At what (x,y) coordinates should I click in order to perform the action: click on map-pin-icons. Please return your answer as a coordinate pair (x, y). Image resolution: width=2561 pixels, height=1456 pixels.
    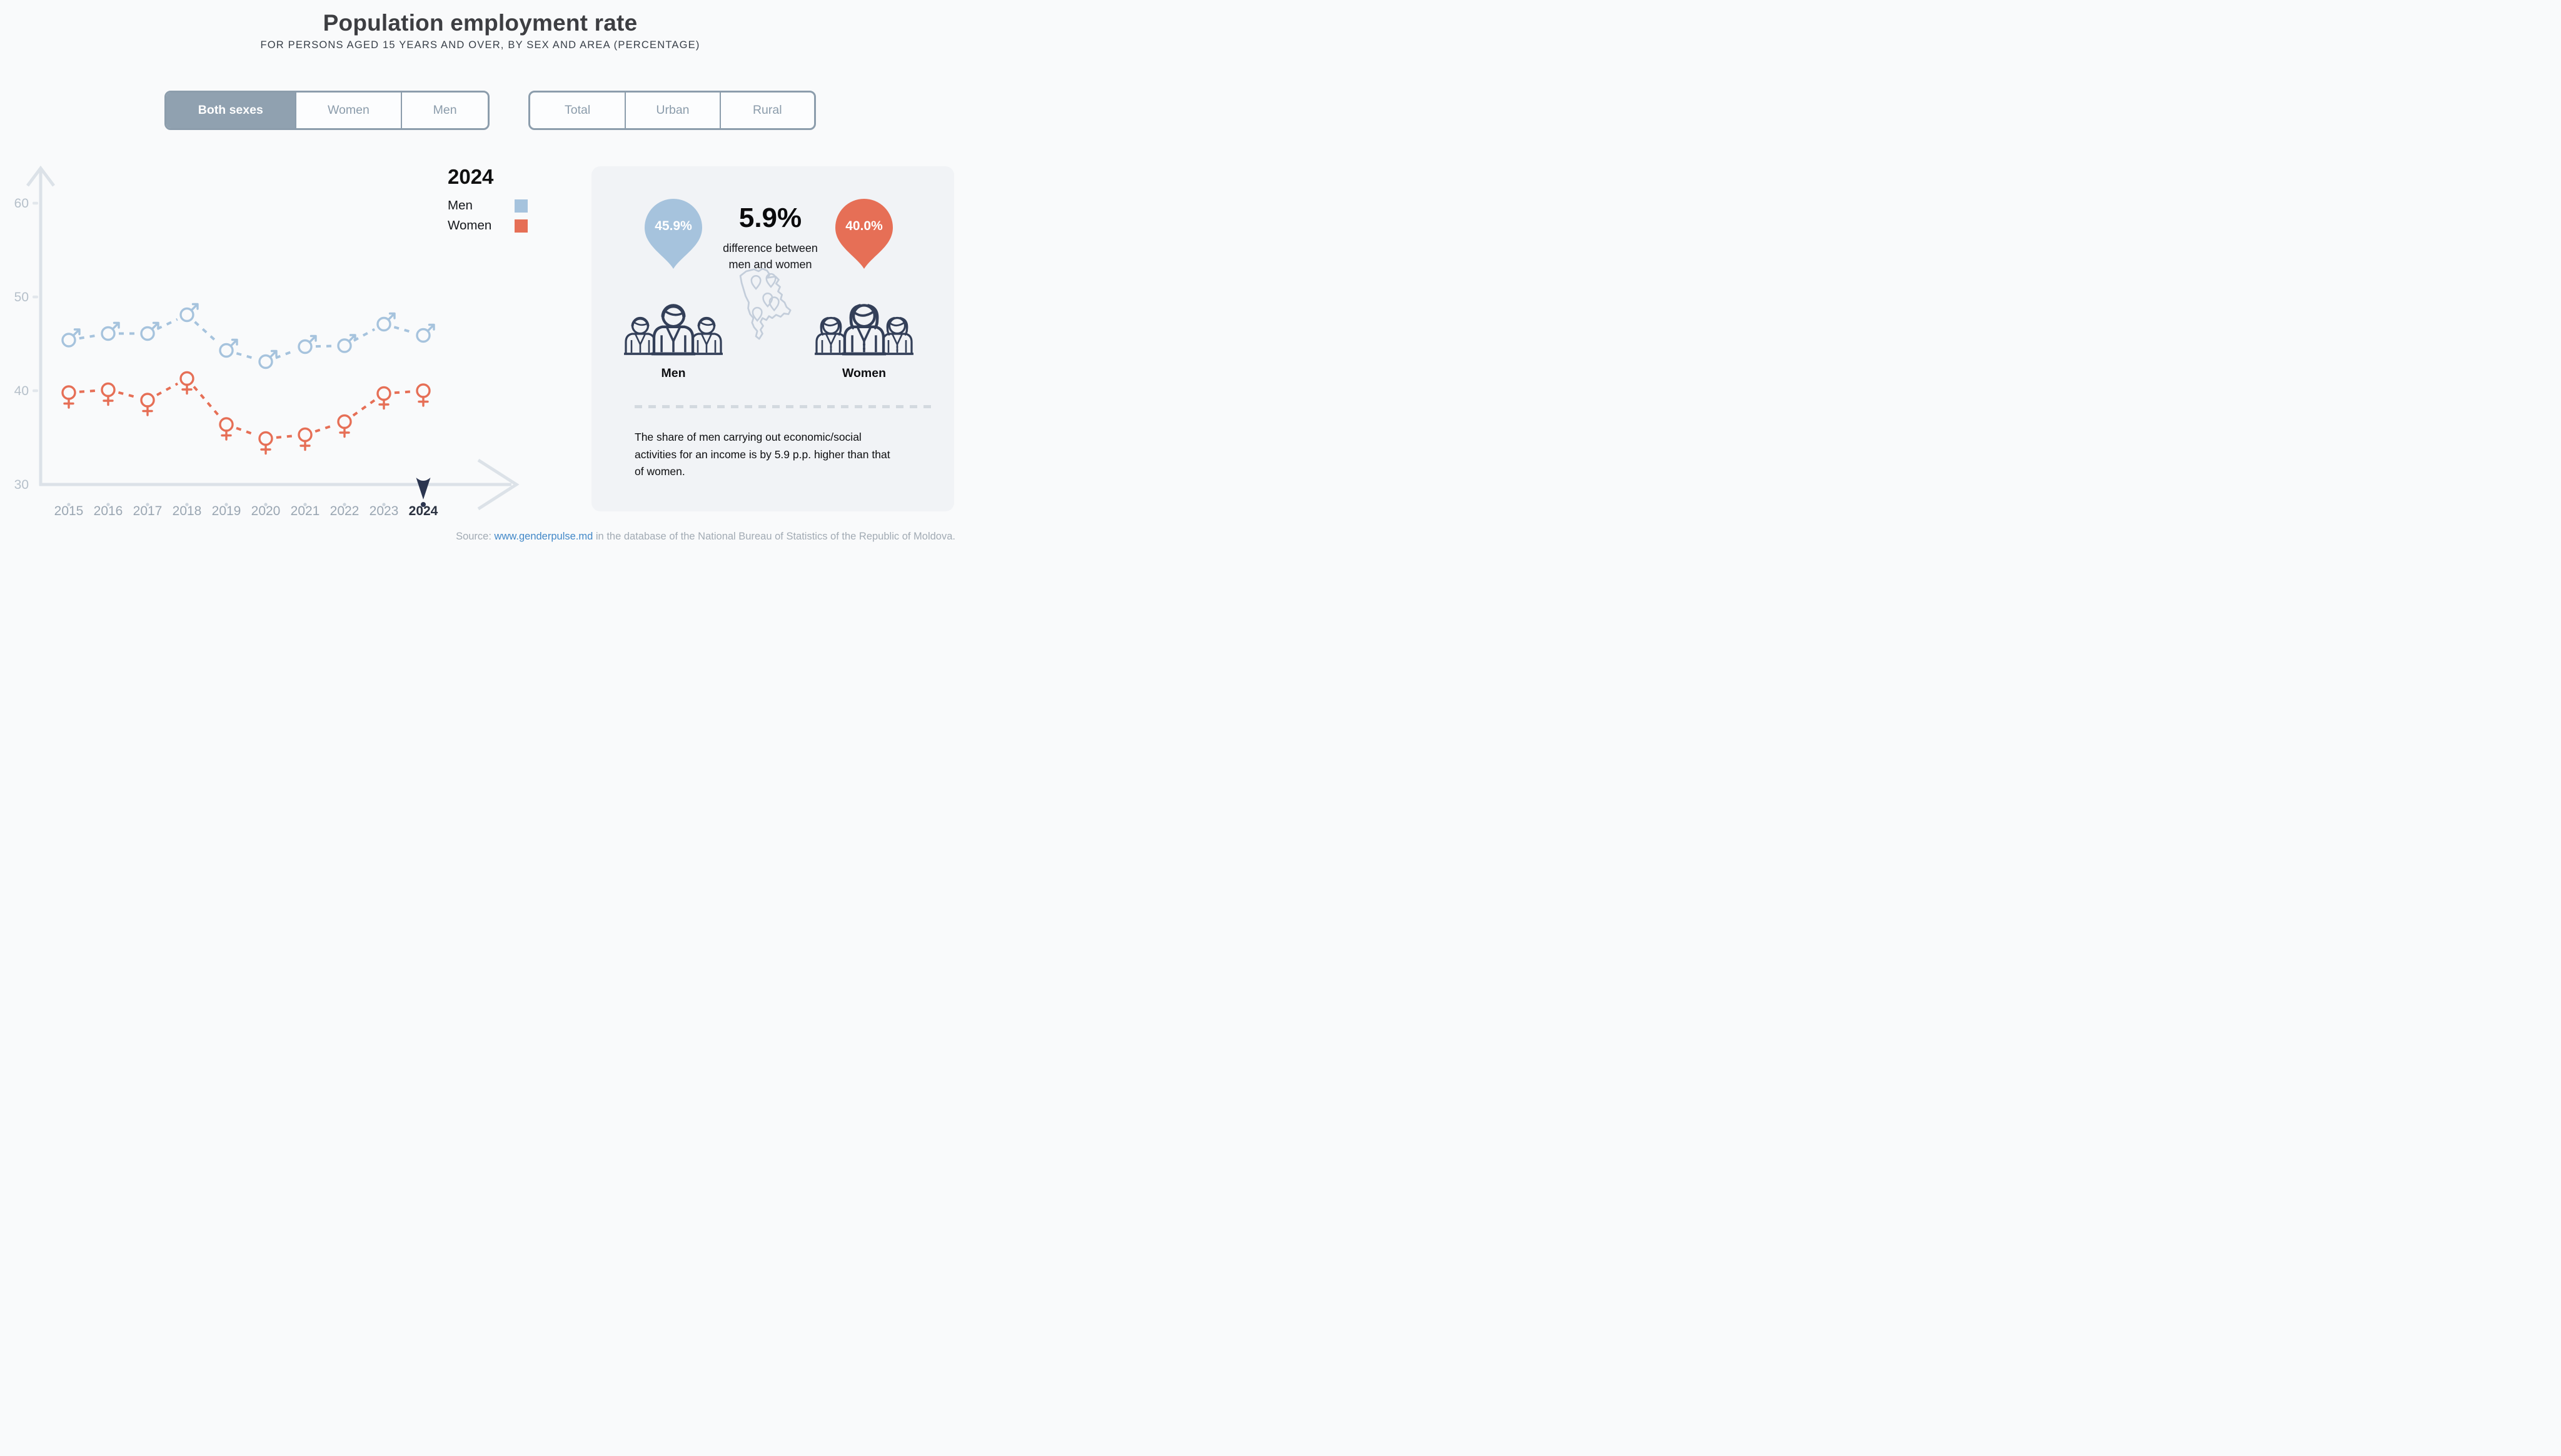
    Looking at the image, I should click on (765, 297).